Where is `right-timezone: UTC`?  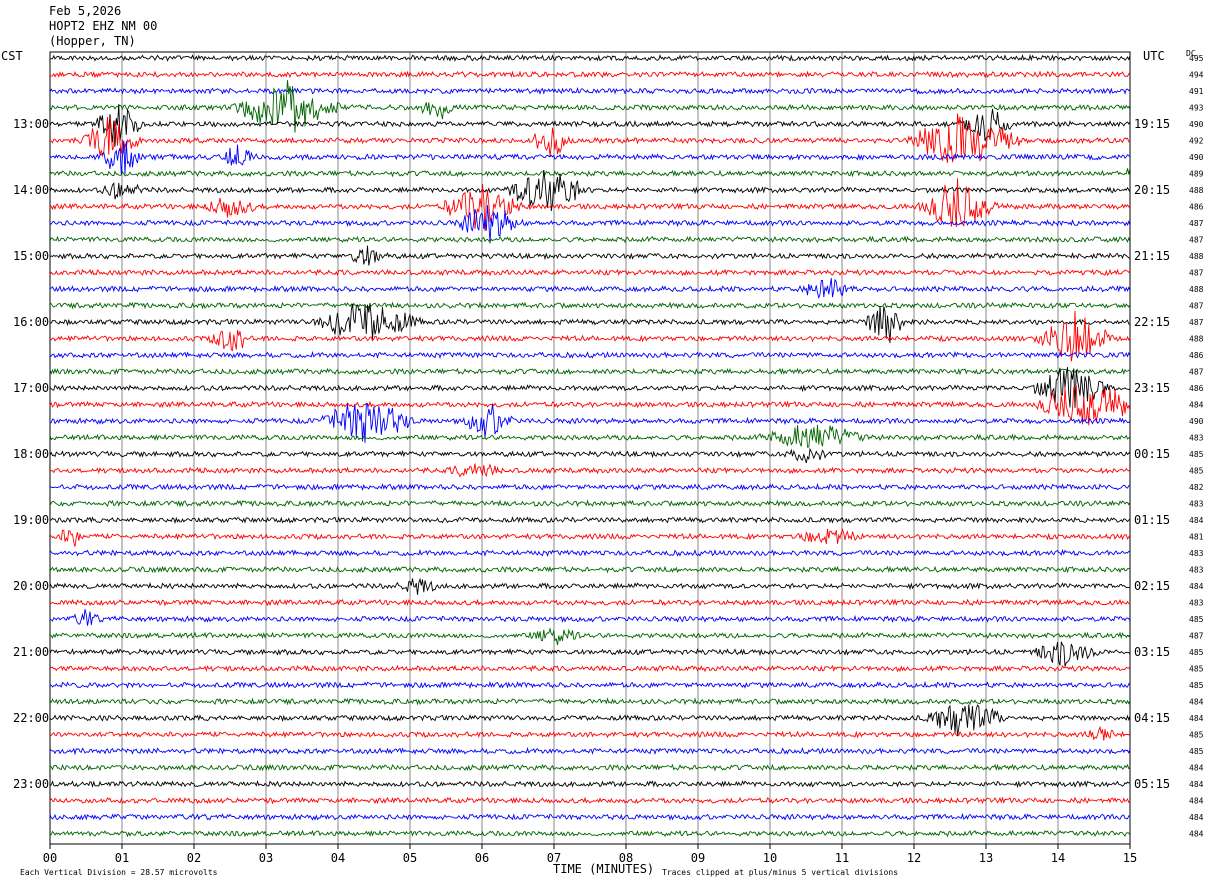 right-timezone: UTC is located at coordinates (1154, 56).